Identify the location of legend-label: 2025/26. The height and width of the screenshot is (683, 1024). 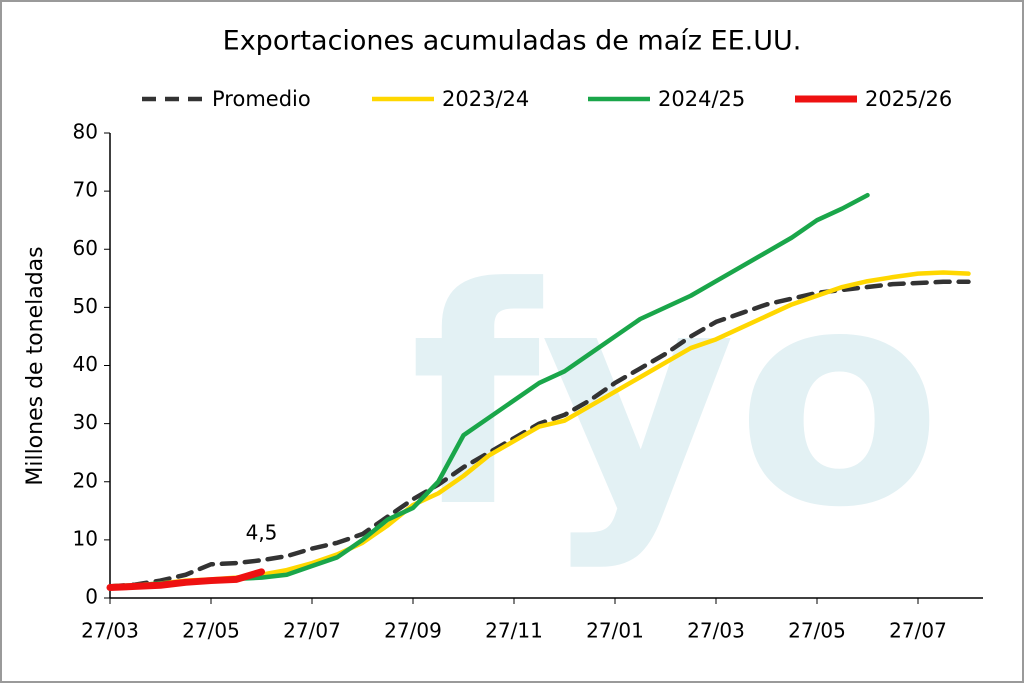
(908, 99).